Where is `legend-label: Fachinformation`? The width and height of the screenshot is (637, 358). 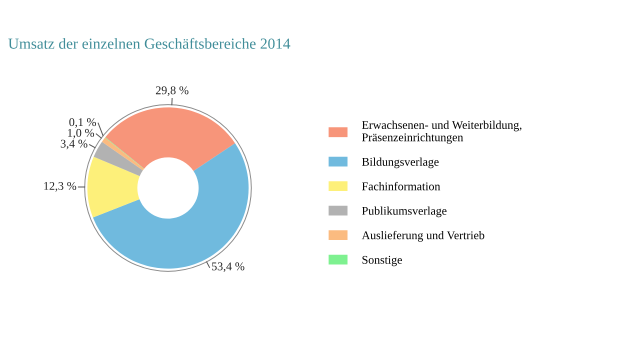 legend-label: Fachinformation is located at coordinates (401, 186).